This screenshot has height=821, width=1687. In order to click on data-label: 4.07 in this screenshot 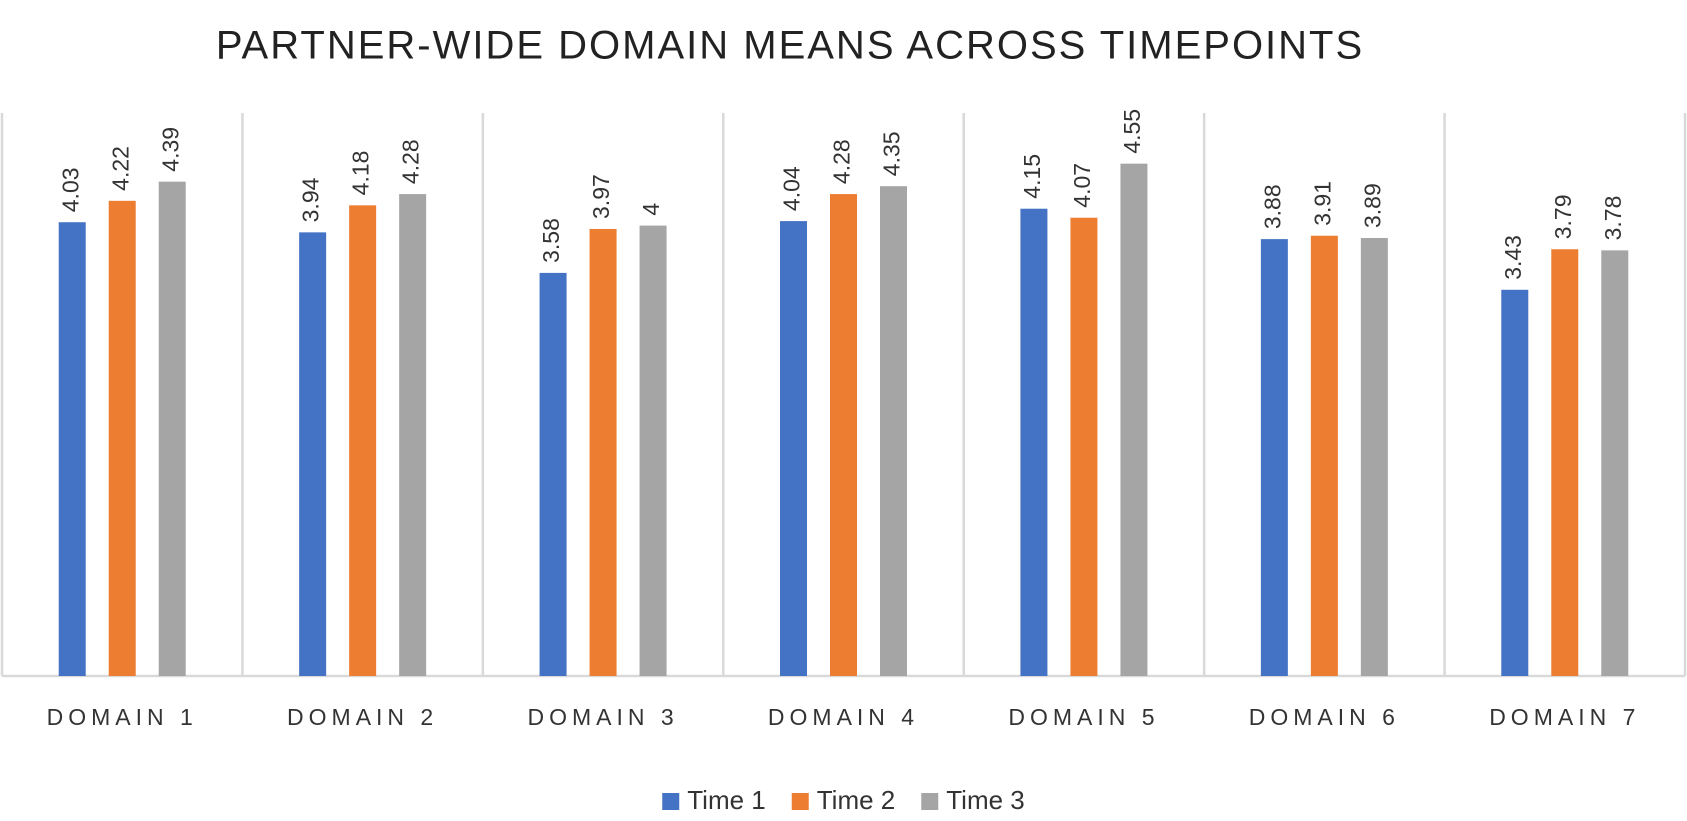, I will do `click(1082, 185)`.